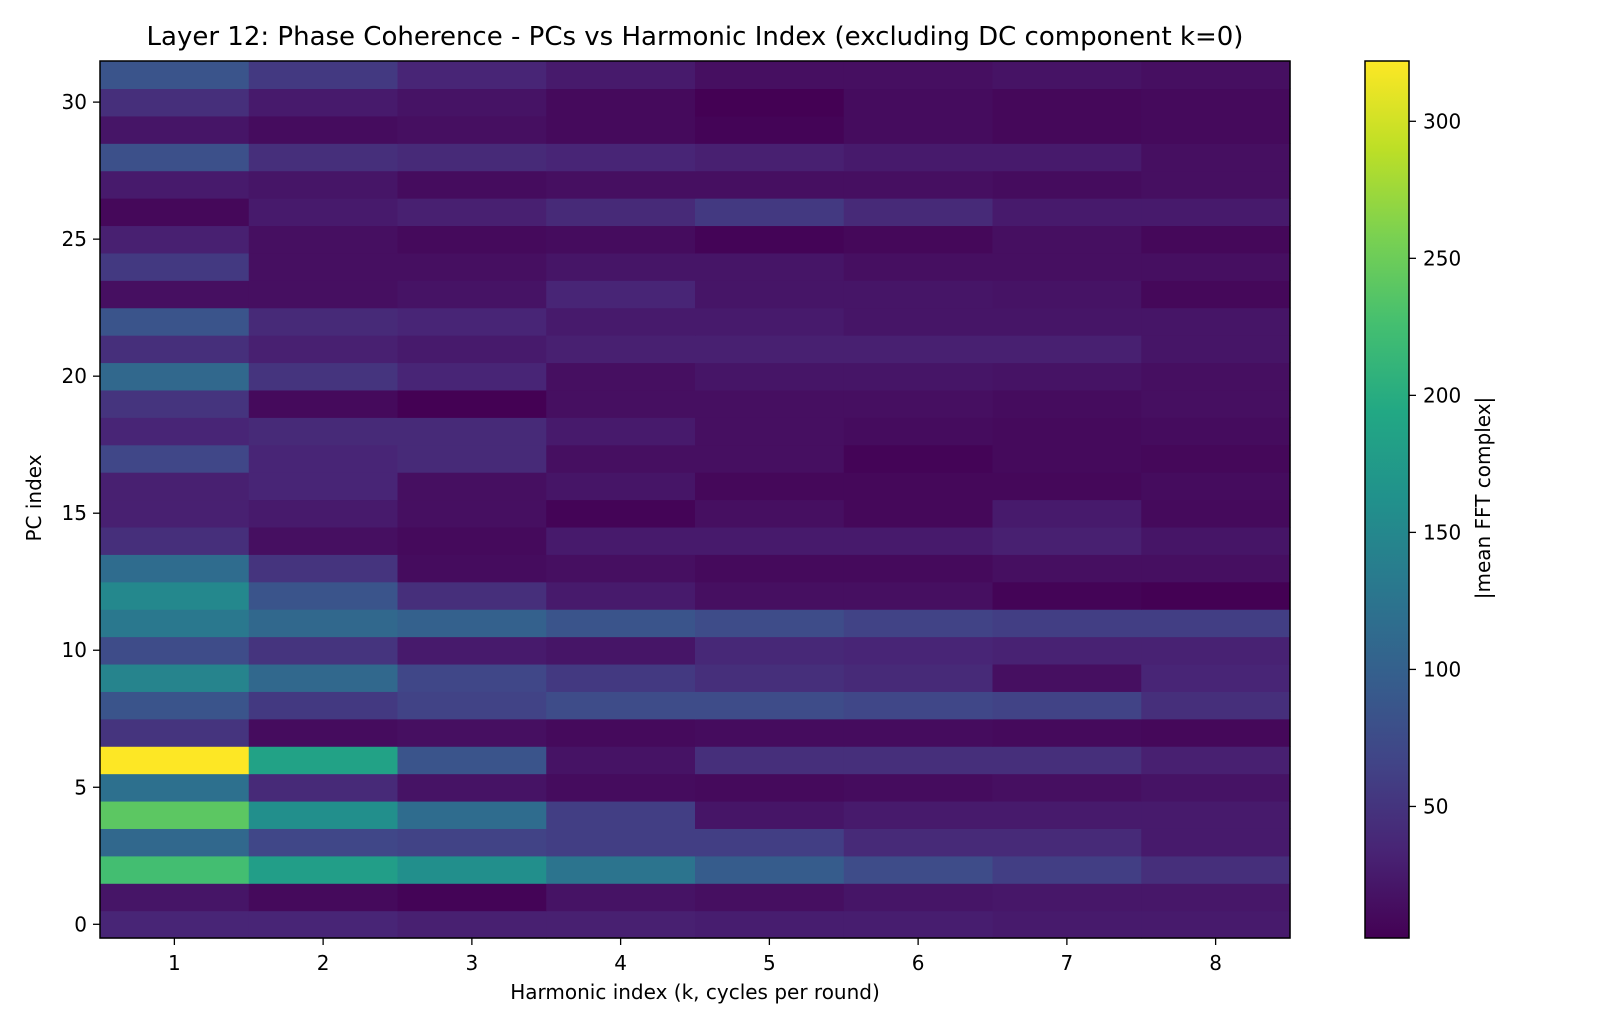 This screenshot has width=1600, height=1024. Describe the element at coordinates (695, 992) in the screenshot. I see `x-axis-label: Harmonic index (k, cycles per round)` at that location.